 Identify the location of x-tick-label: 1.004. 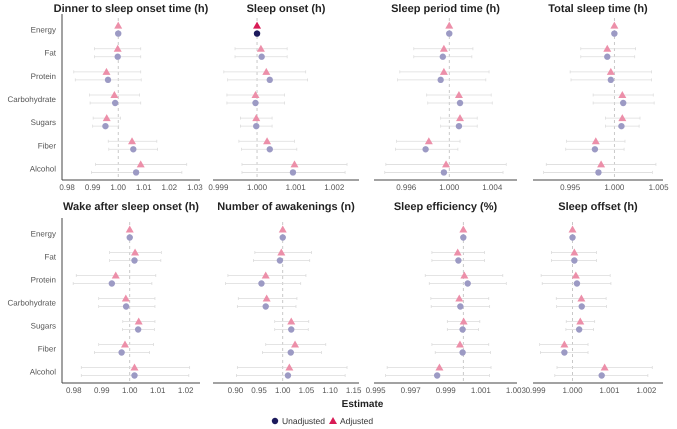
(492, 187).